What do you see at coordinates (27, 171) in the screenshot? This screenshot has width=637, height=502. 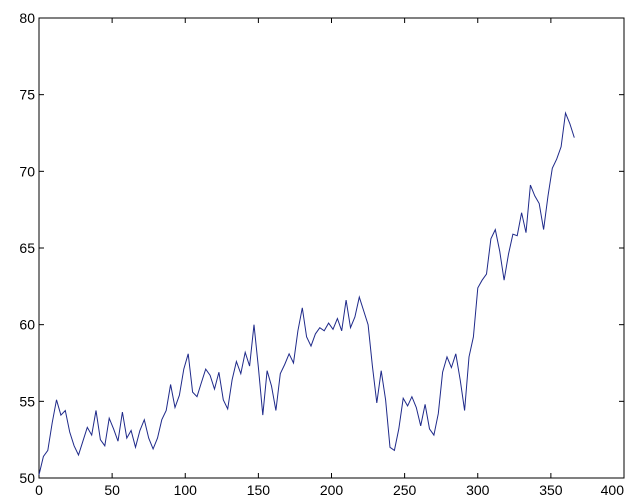 I see `y-tick-label: 70` at bounding box center [27, 171].